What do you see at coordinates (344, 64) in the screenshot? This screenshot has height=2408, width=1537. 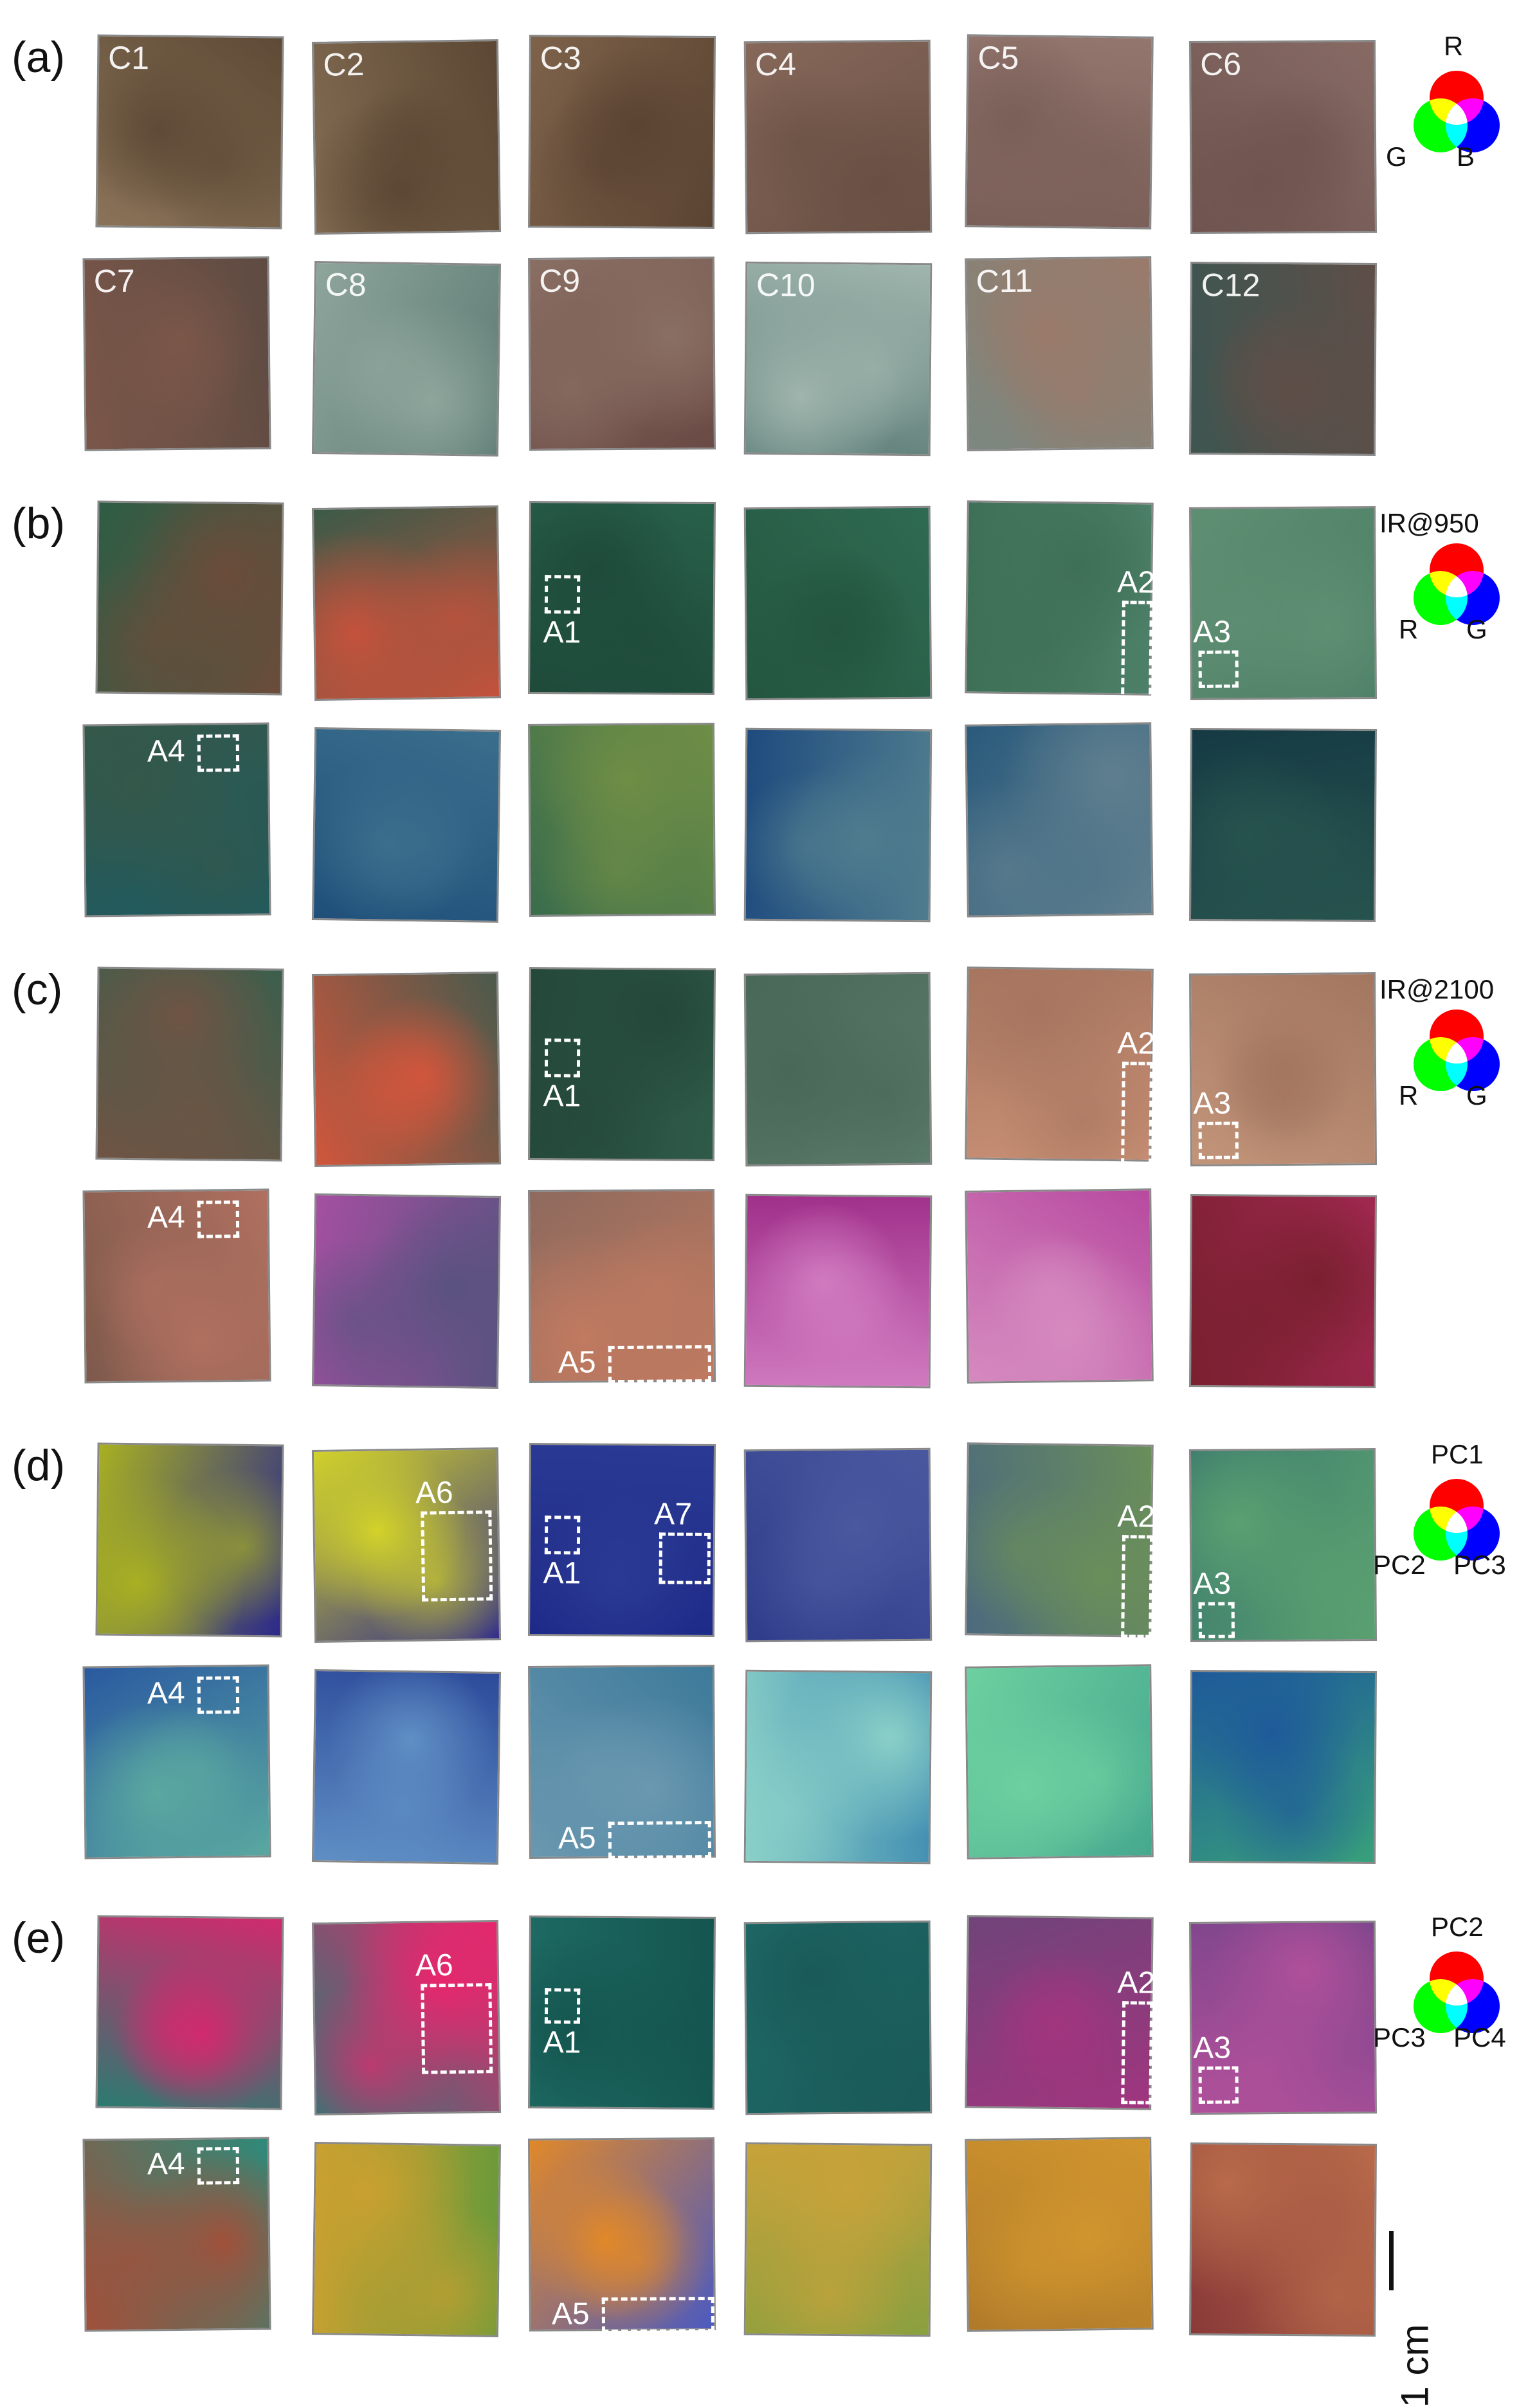 I see `sample-id: C2` at bounding box center [344, 64].